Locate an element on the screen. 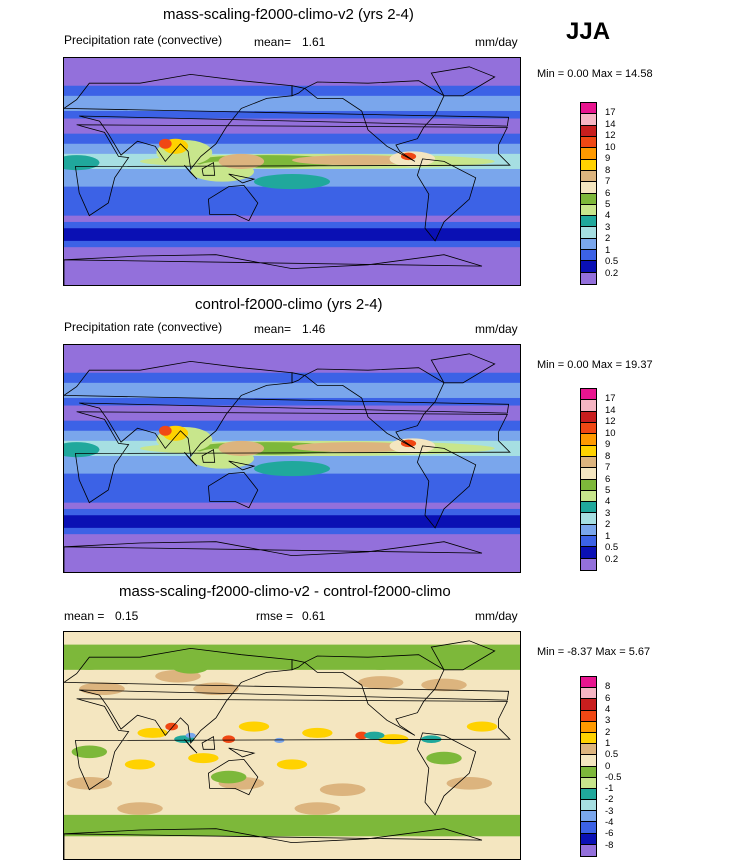 The image size is (732, 865). colorbar-tick-label: -8 is located at coordinates (609, 845).